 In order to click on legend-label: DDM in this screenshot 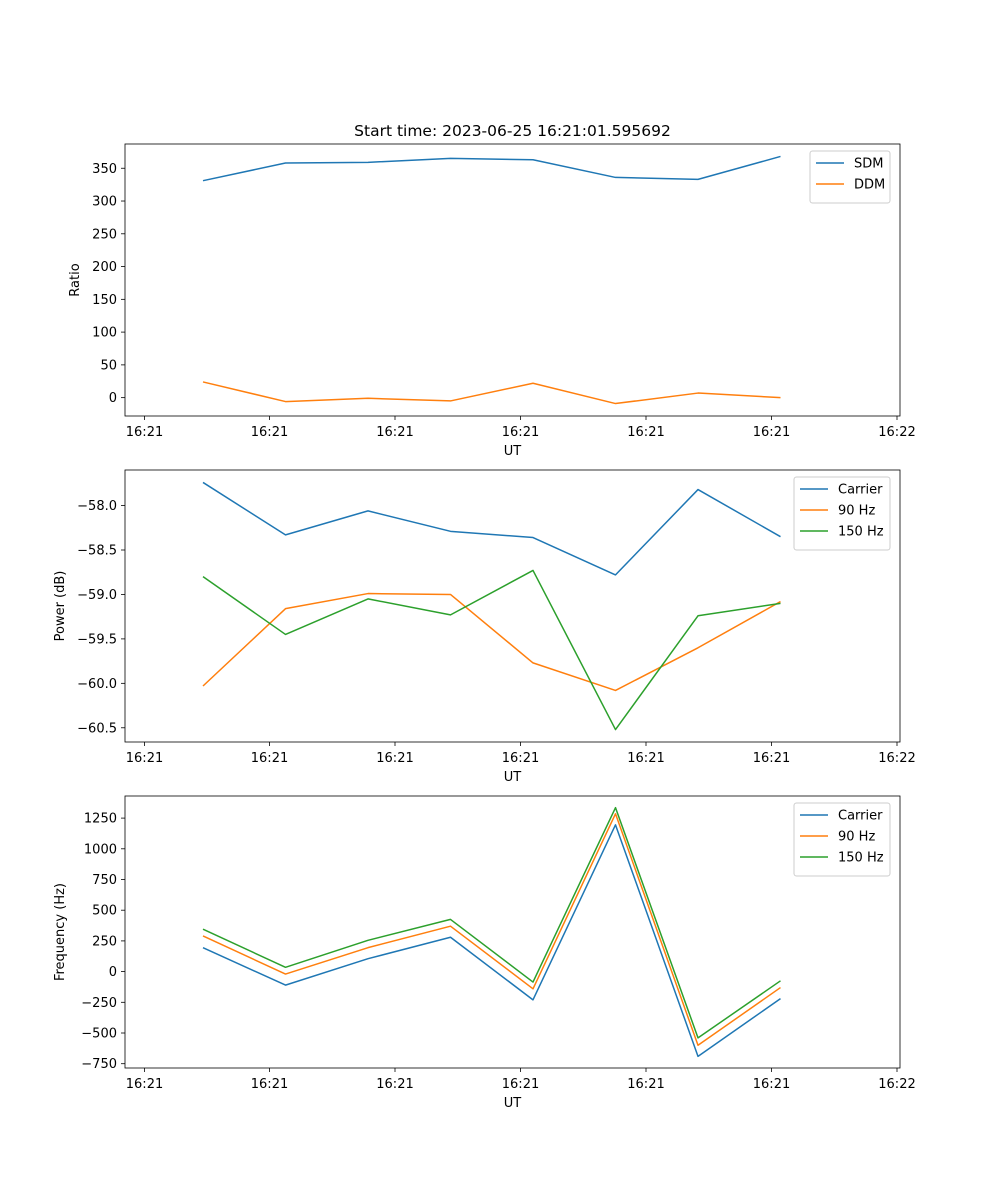, I will do `click(869, 185)`.